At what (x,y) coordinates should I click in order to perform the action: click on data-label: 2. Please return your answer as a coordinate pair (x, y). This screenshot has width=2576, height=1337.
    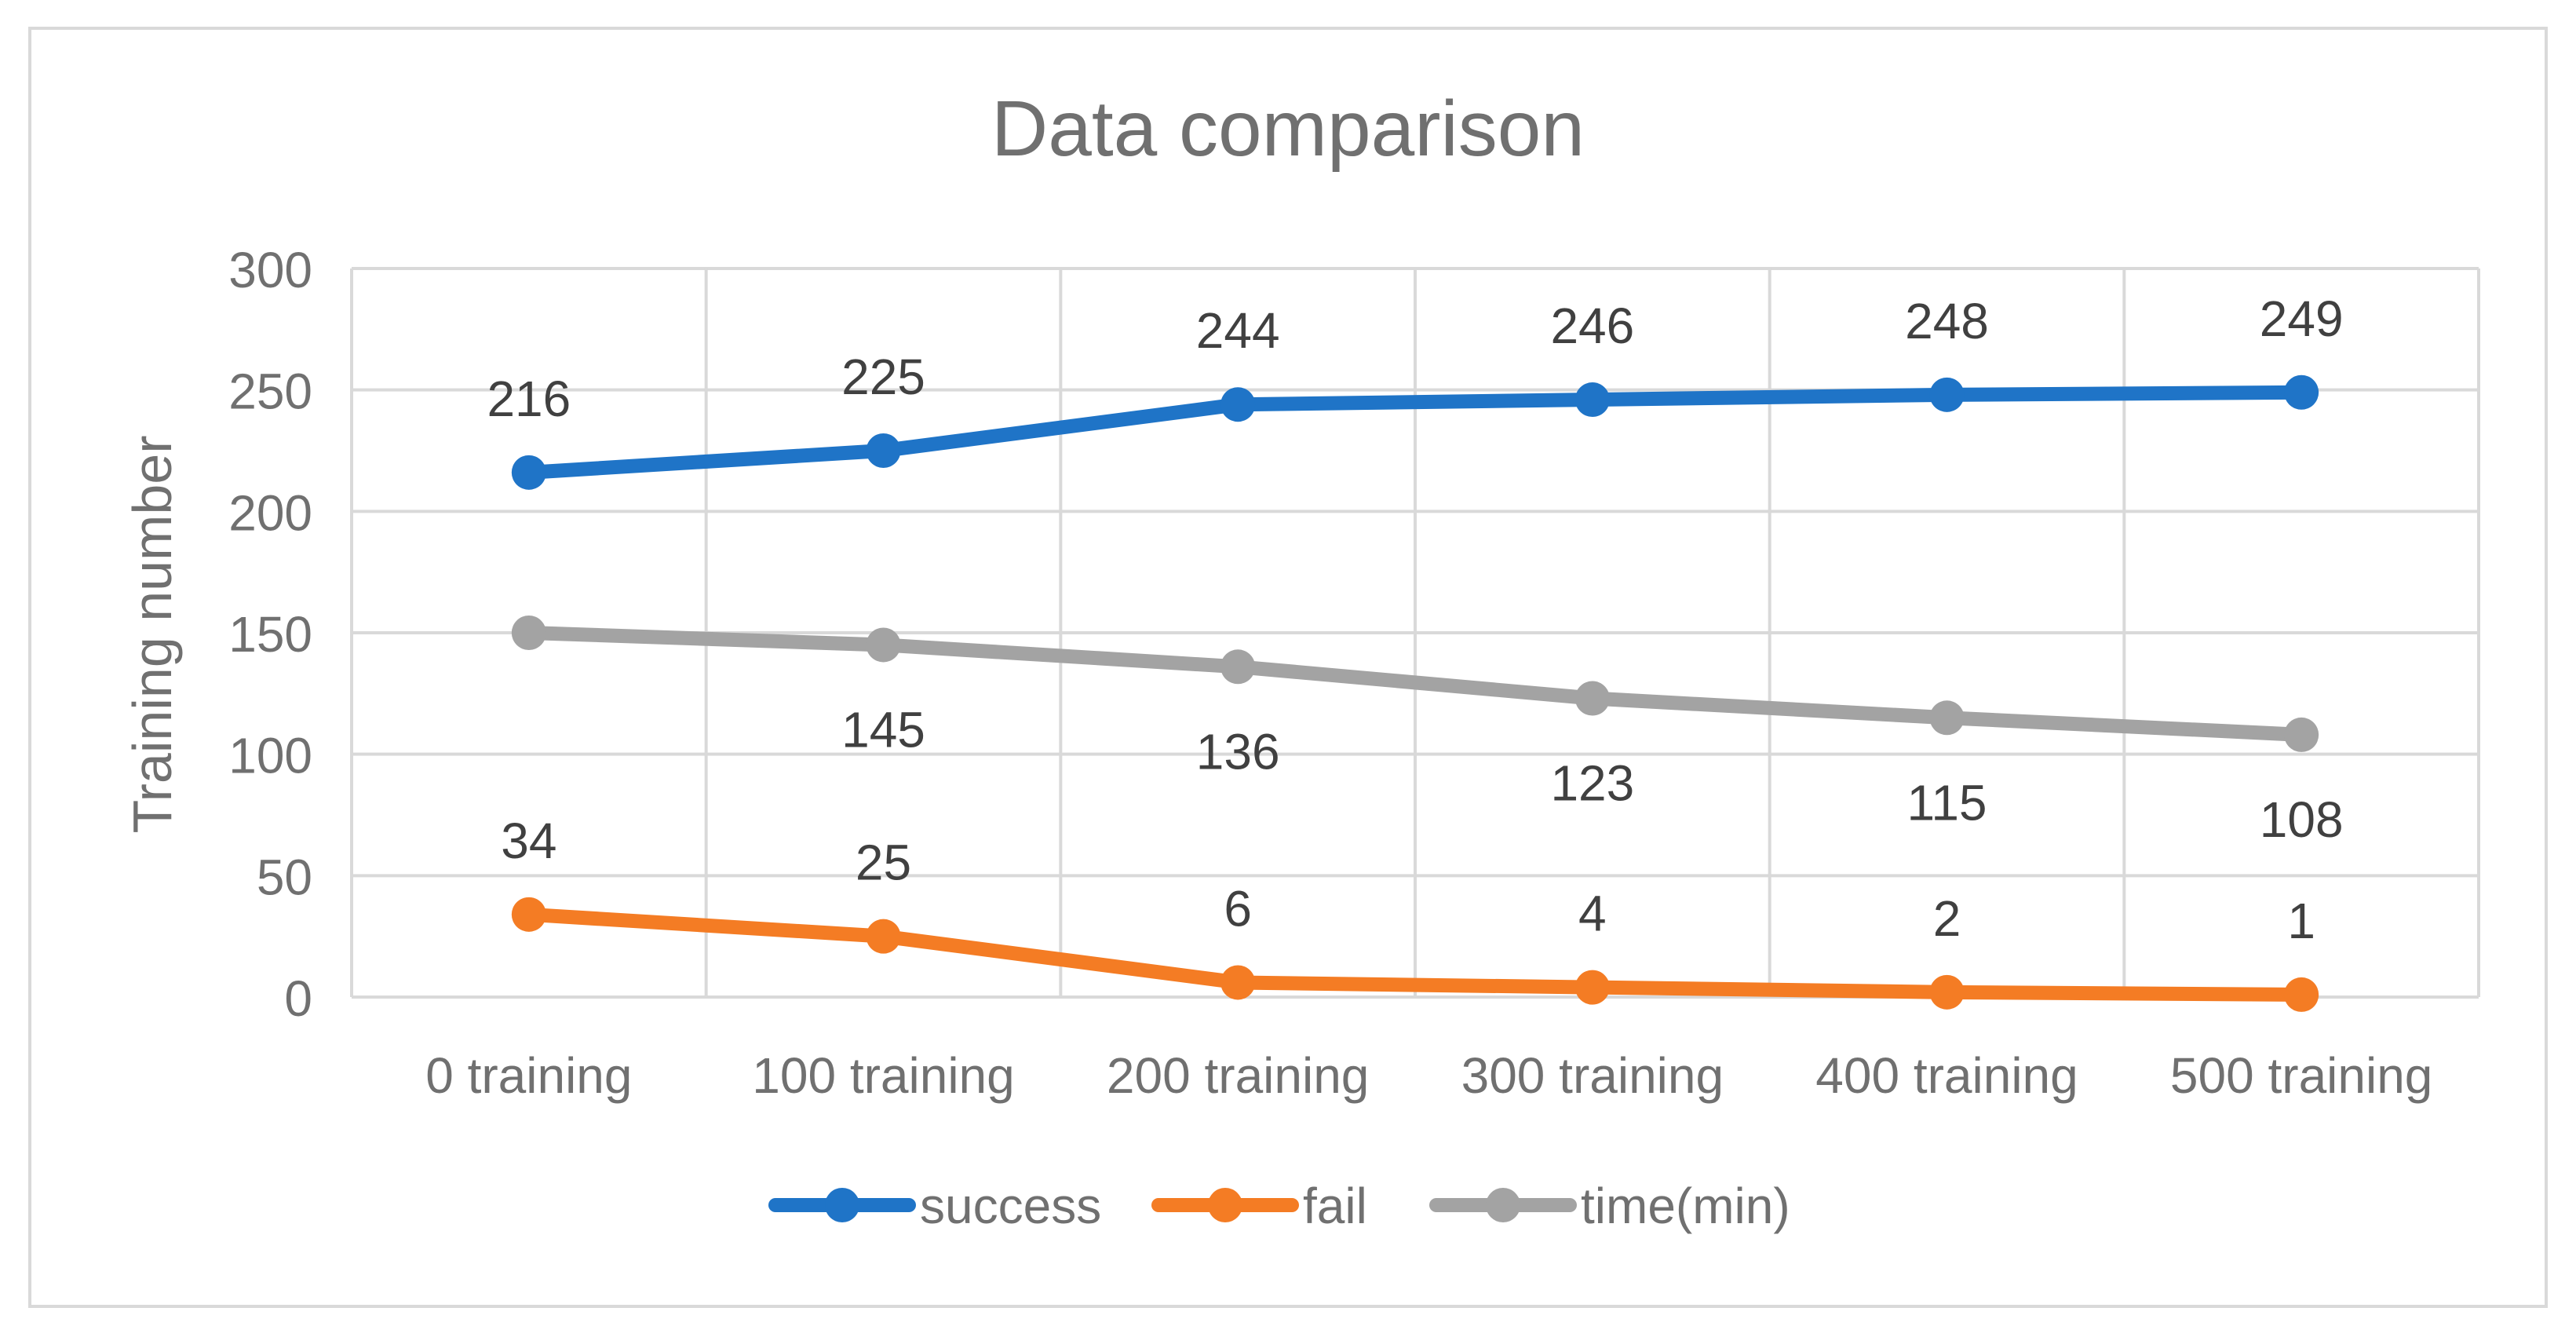
    Looking at the image, I should click on (1947, 918).